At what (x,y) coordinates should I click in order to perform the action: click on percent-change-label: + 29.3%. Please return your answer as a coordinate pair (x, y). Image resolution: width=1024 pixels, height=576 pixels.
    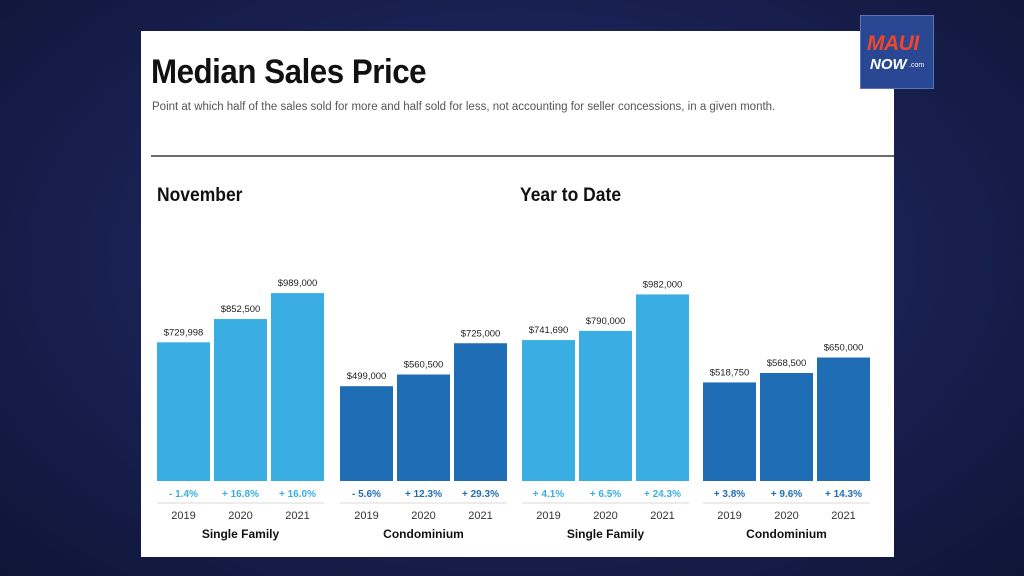
    Looking at the image, I should click on (480, 494).